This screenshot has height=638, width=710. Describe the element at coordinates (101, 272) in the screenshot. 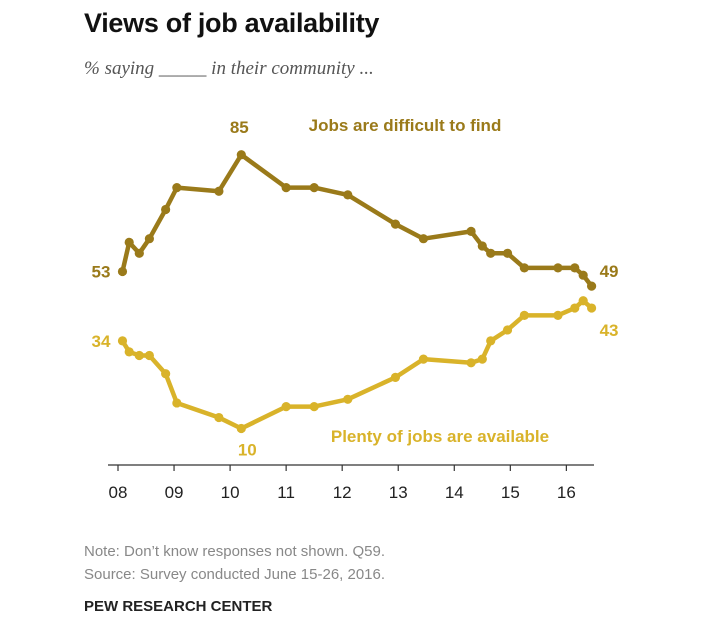

I see `start-value-label: 53` at that location.